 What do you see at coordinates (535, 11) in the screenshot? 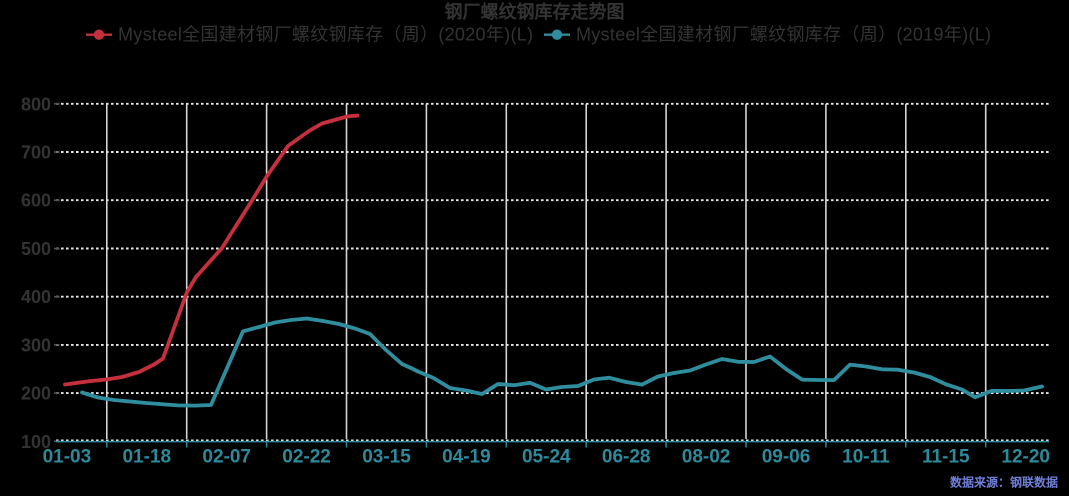
I see `svg-text: 钢厂螺纹钢库存走势图` at bounding box center [535, 11].